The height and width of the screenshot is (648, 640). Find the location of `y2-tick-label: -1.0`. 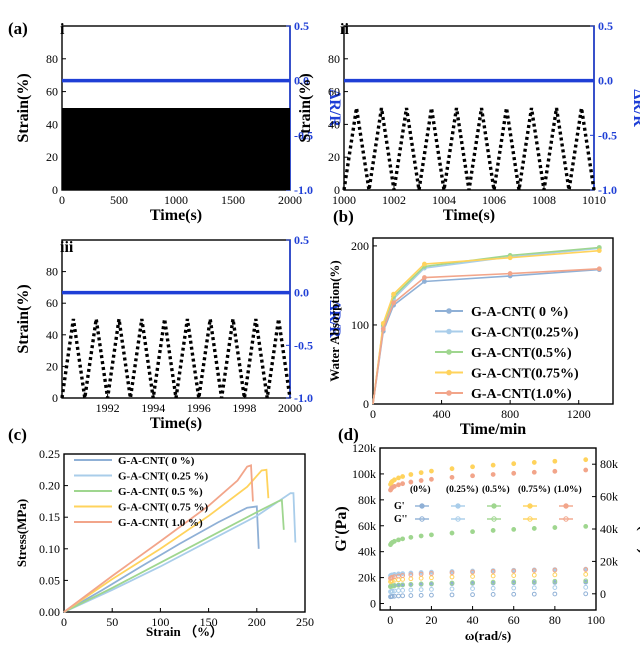

y2-tick-label: -1.0 is located at coordinates (303, 190).